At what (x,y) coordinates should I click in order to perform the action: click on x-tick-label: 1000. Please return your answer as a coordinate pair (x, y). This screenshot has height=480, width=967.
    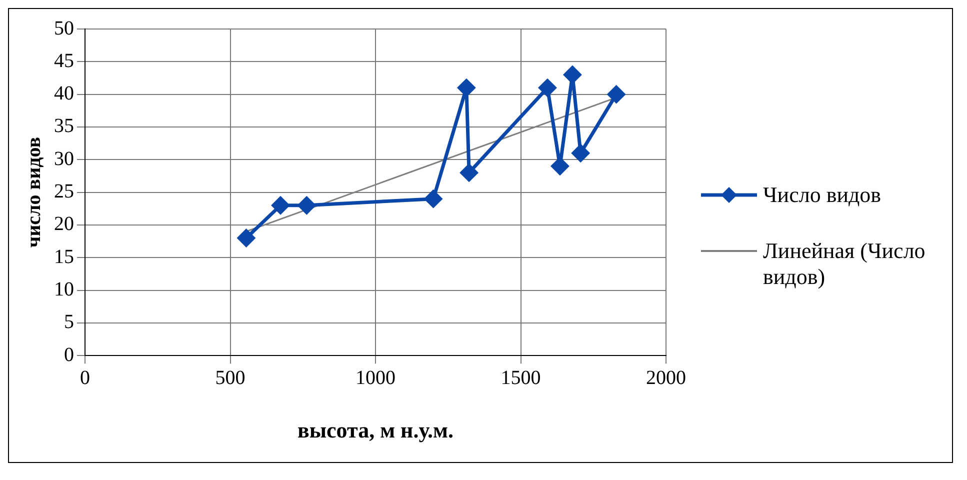
    Looking at the image, I should click on (376, 377).